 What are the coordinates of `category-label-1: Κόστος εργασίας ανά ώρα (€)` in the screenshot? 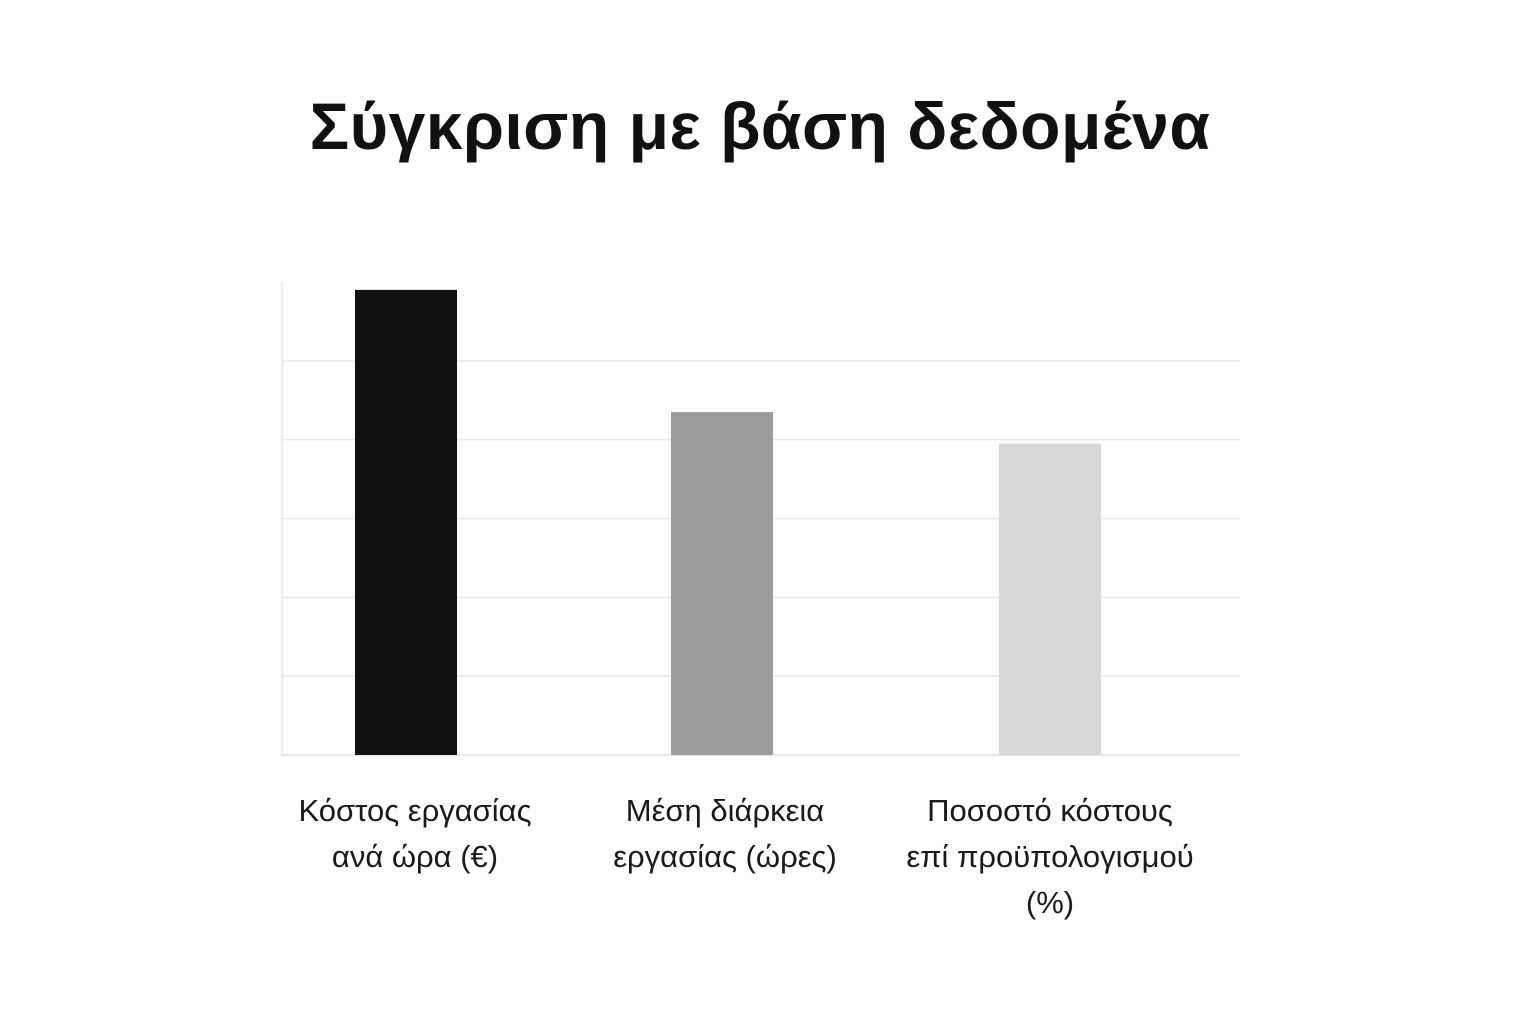 It's located at (415, 833).